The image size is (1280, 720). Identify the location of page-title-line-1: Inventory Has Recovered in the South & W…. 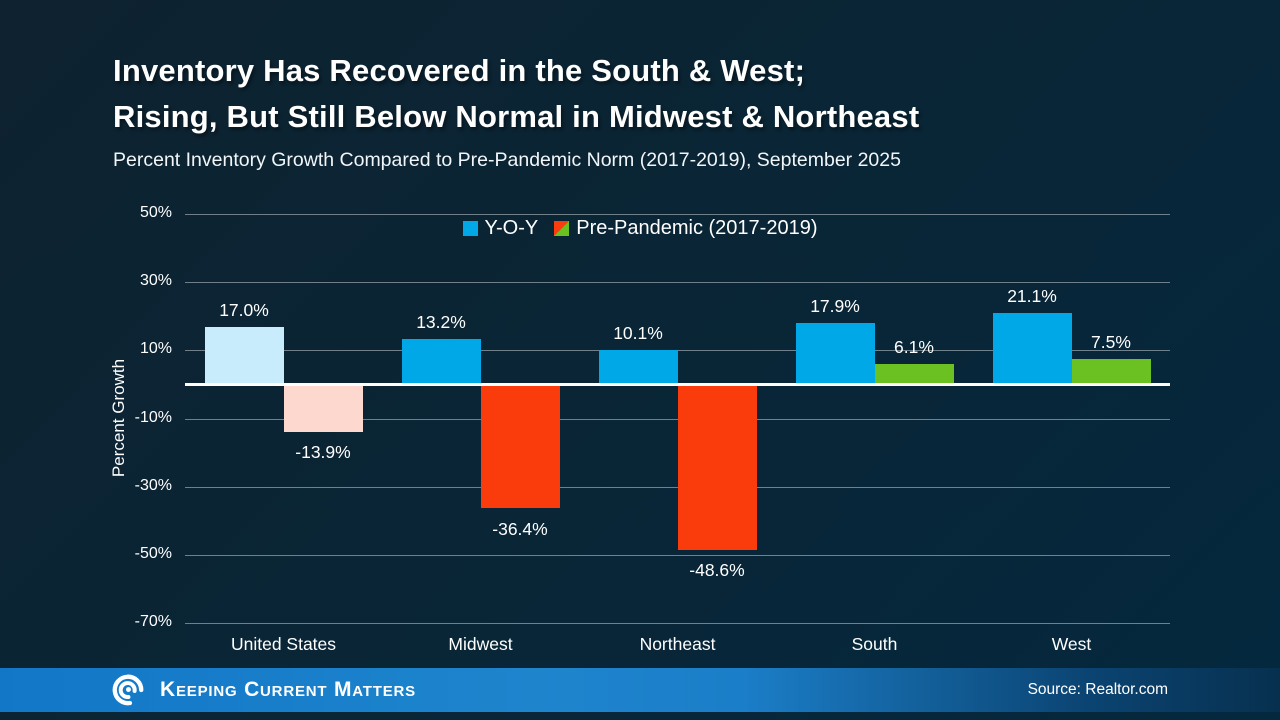
(459, 70).